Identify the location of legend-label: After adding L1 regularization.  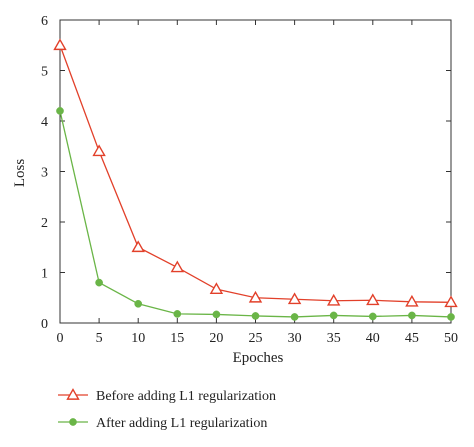
(181, 423).